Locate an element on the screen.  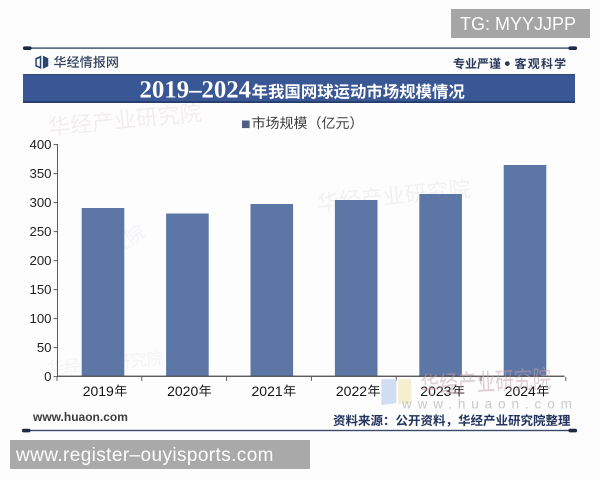
svg-text: 2024 is located at coordinates (520, 391).